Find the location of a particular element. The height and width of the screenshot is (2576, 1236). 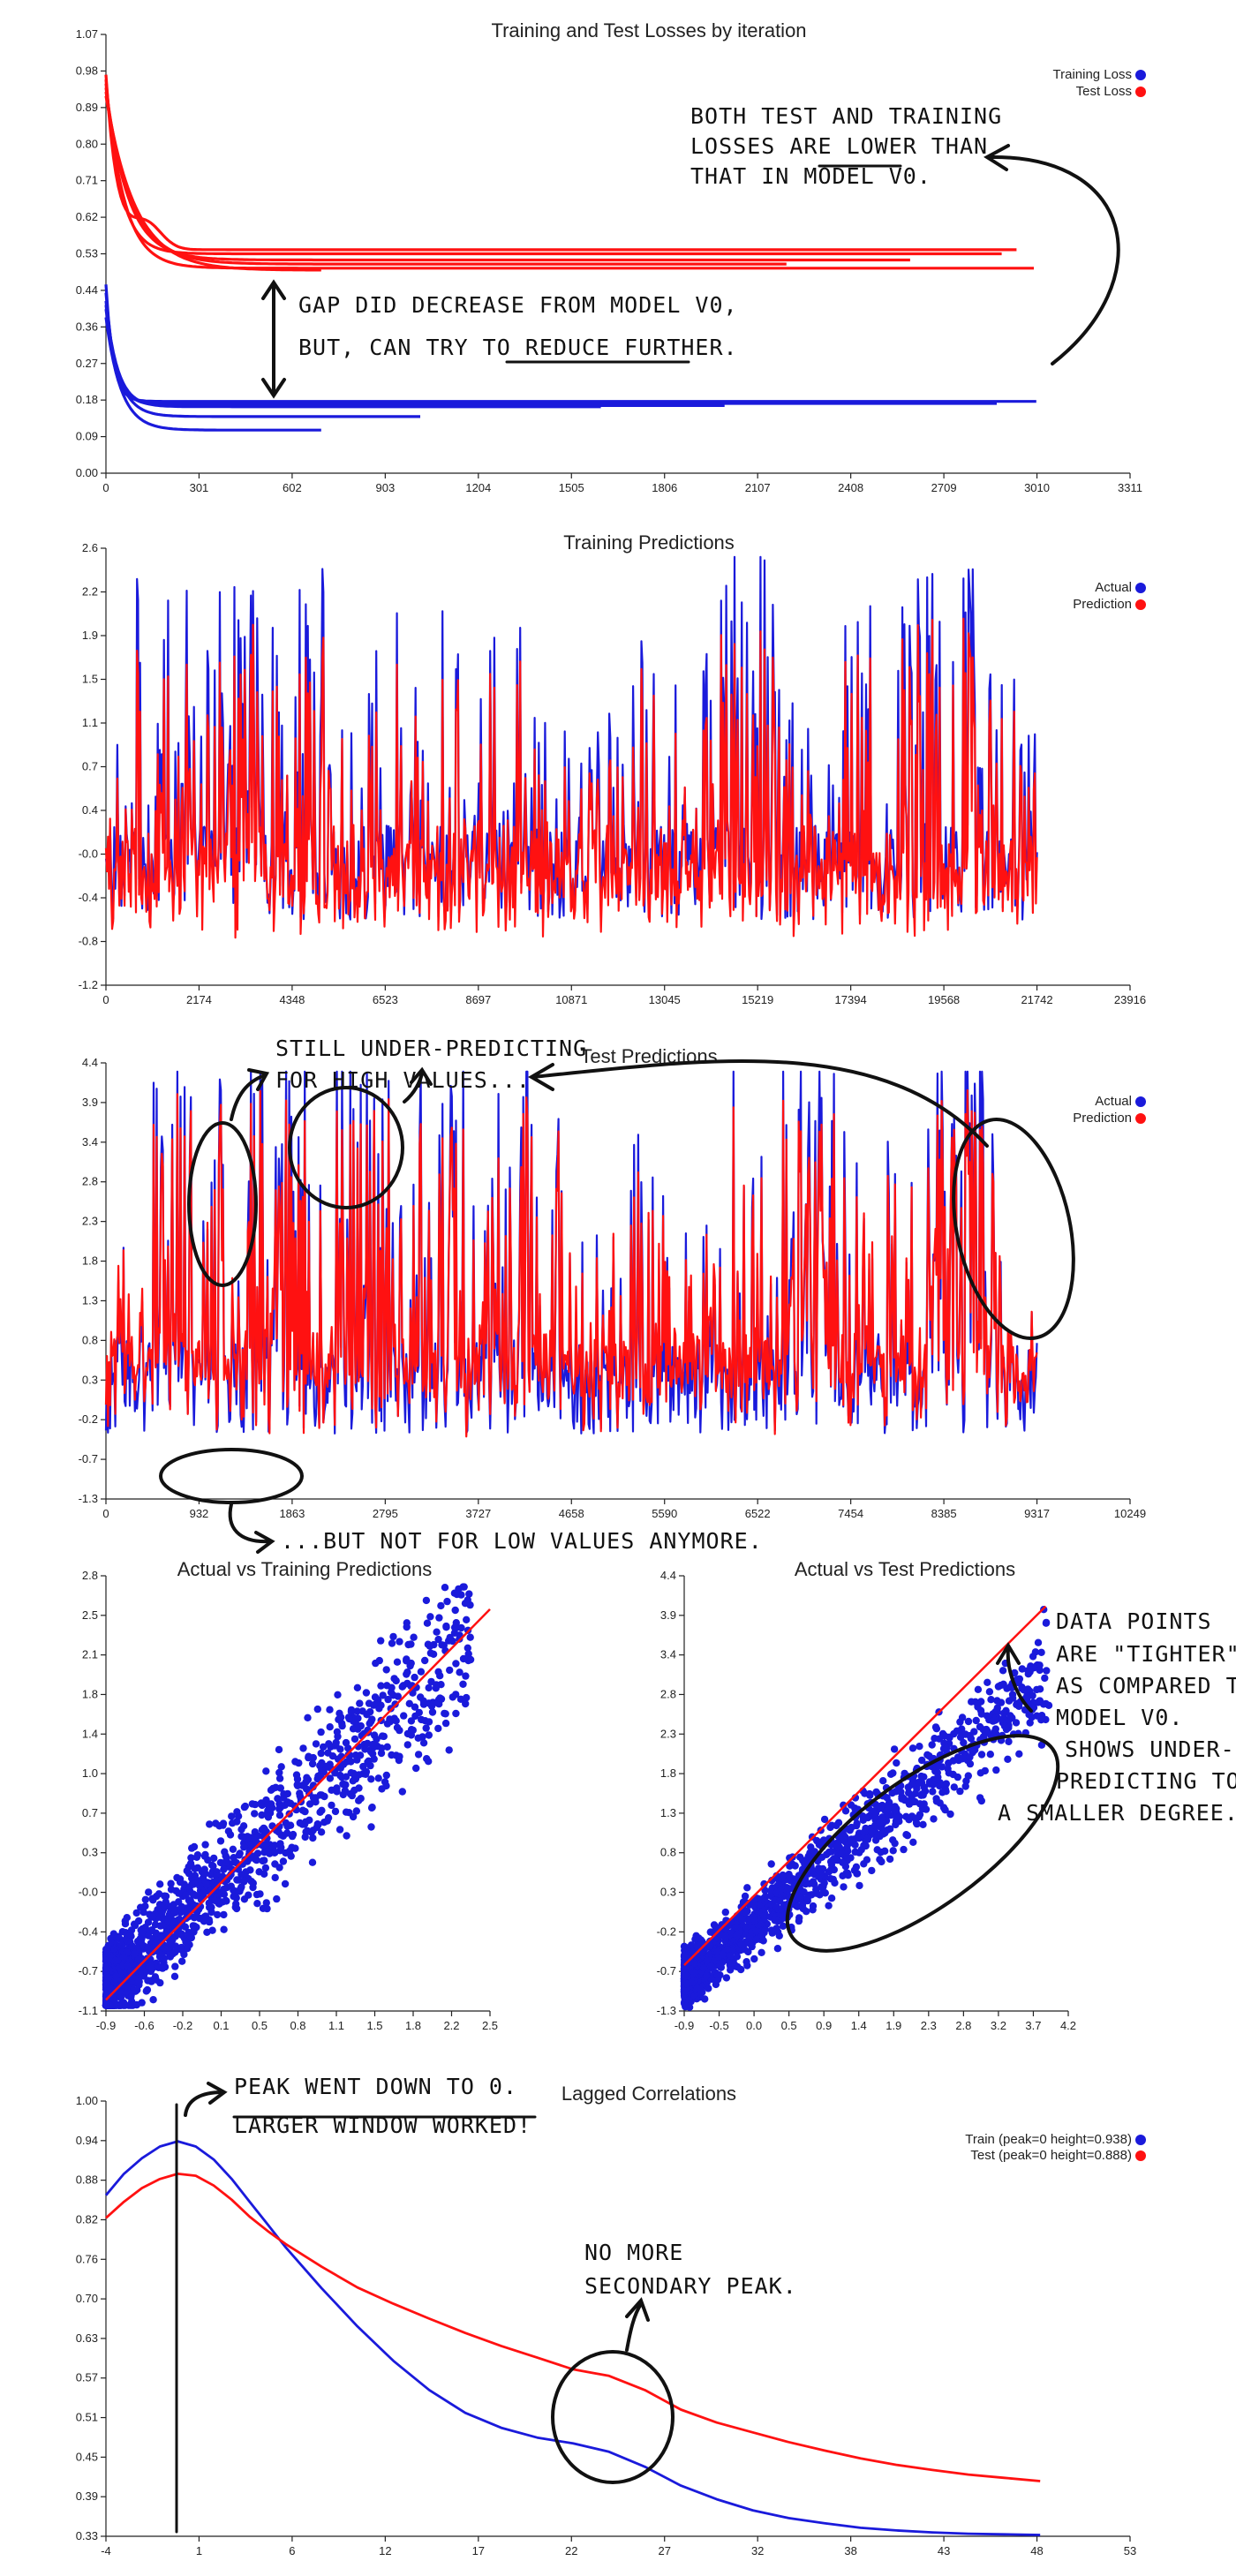

arrow-losses-note is located at coordinates (1053, 260).